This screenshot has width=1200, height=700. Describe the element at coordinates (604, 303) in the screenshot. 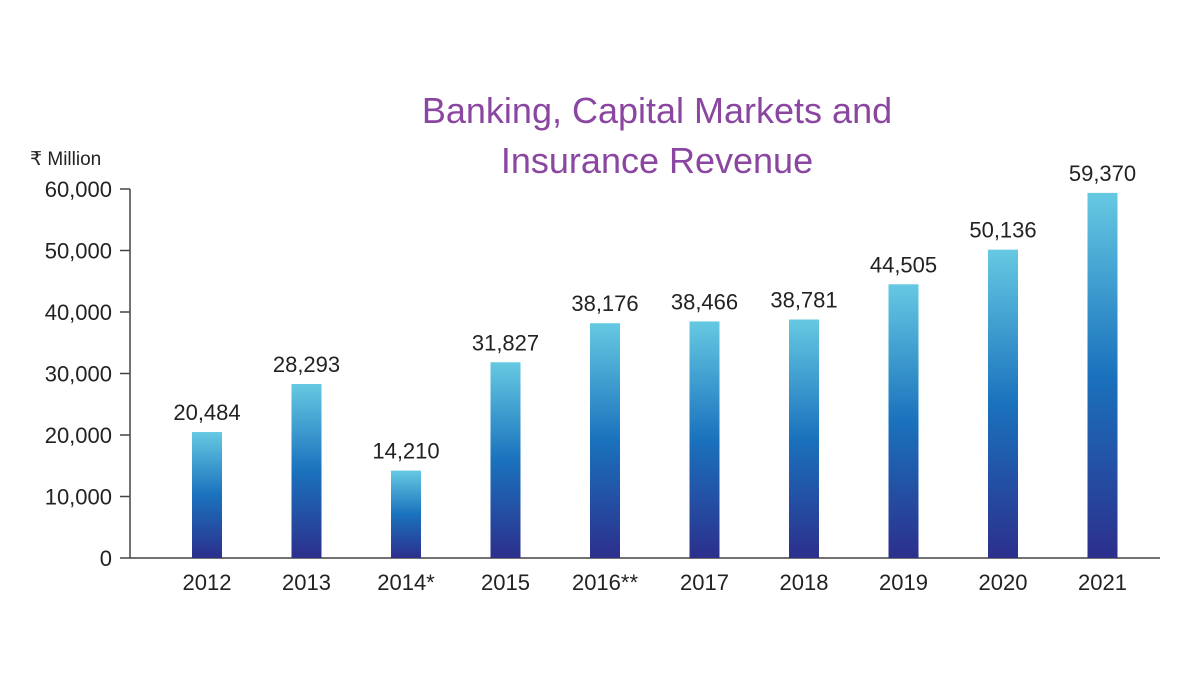

I see `data-label: 38,176` at that location.